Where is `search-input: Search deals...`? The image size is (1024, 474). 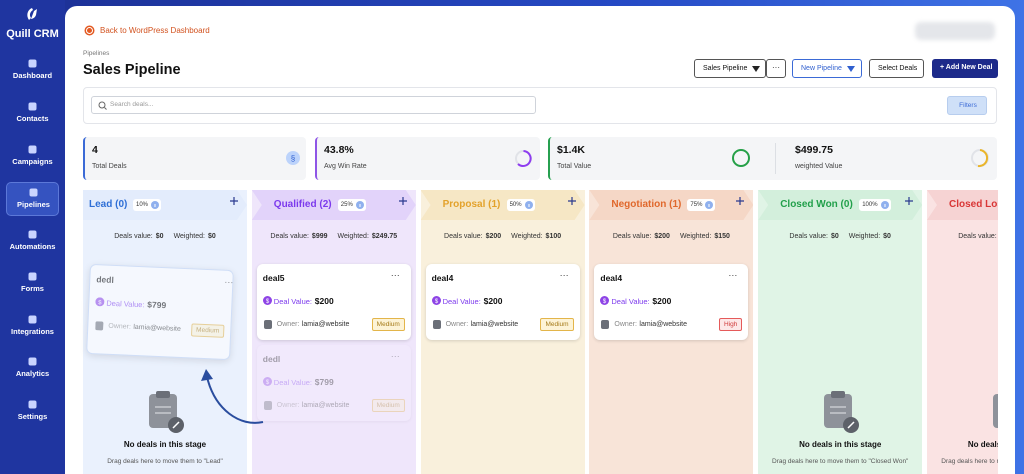 search-input: Search deals... is located at coordinates (313, 105).